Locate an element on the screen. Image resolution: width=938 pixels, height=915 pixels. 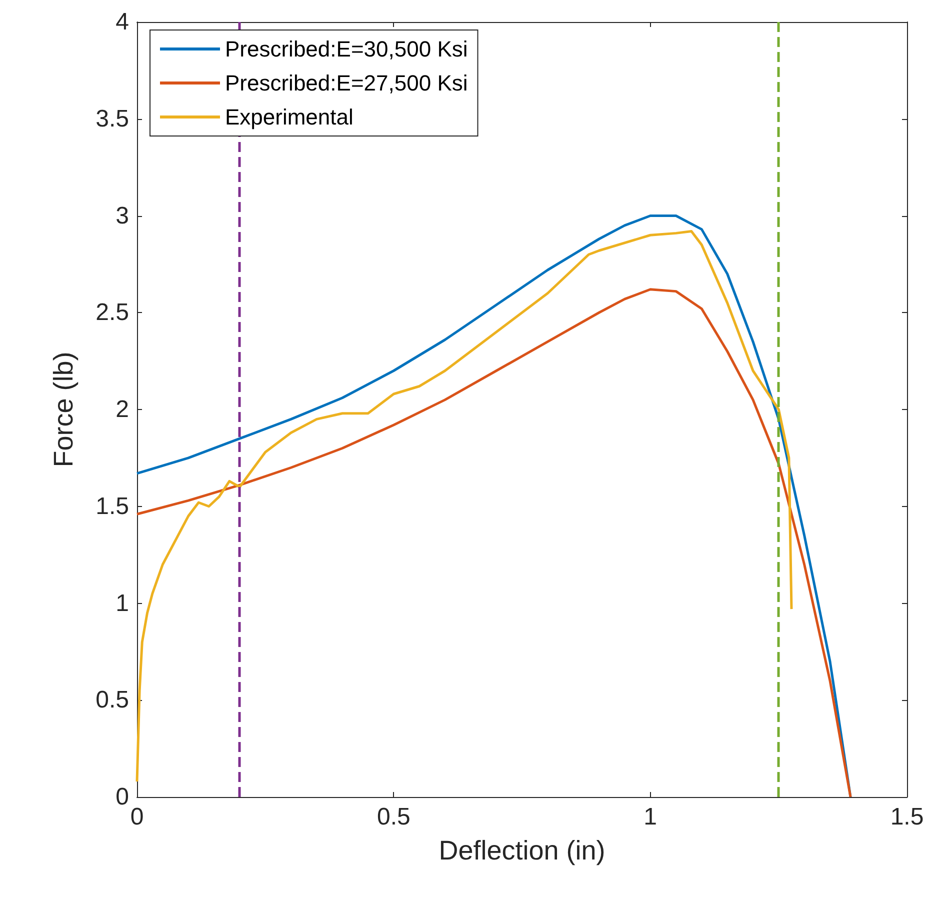
x-tick-label: 1 is located at coordinates (651, 817).